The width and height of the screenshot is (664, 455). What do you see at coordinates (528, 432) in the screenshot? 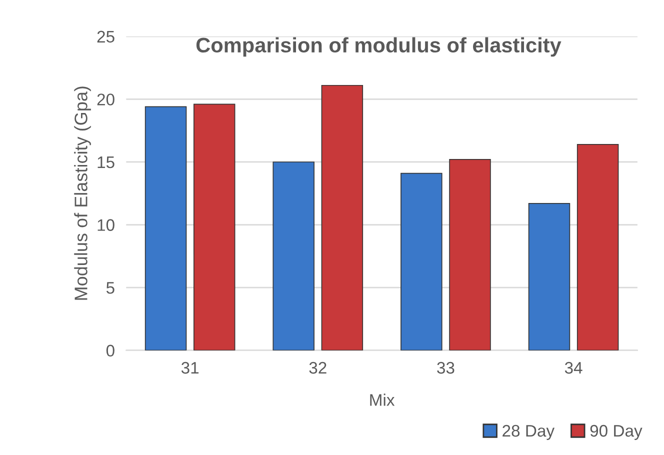
I see `legend-label: 28 Day` at bounding box center [528, 432].